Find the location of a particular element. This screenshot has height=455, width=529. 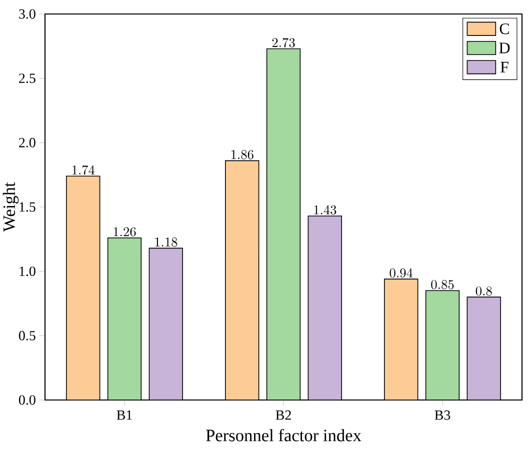

data-label: 1 . 18 is located at coordinates (166, 242).